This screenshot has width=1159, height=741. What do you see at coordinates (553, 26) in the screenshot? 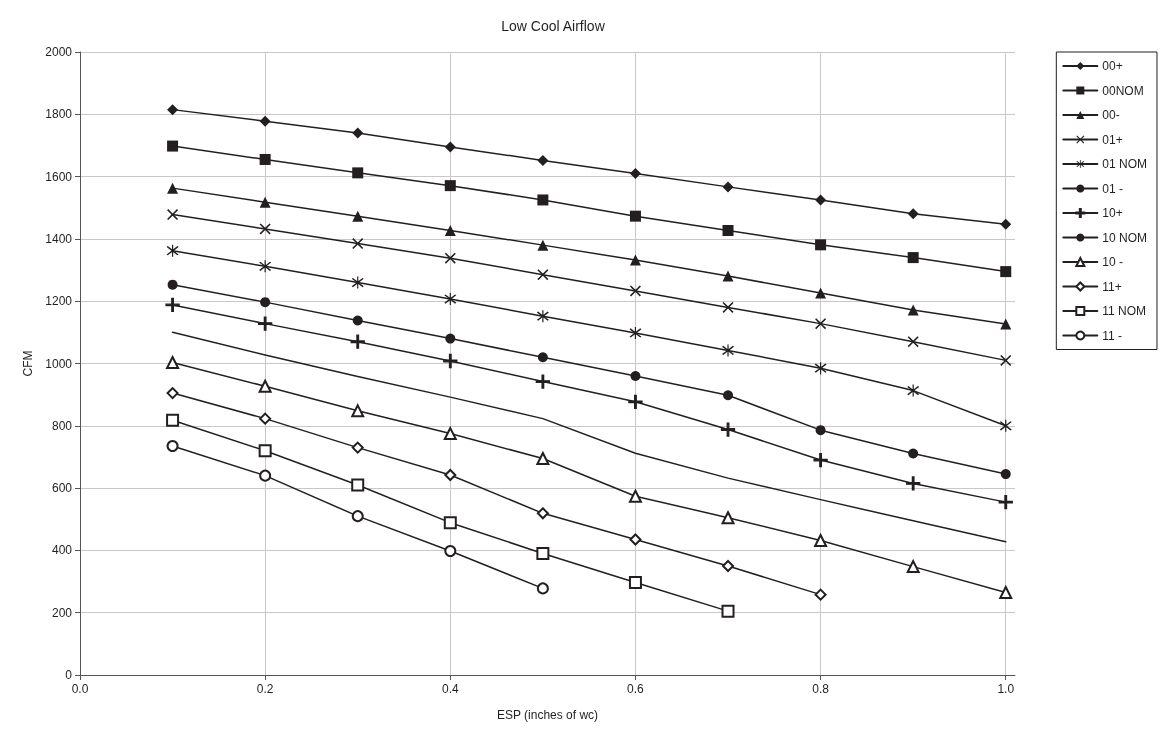
I see `chart-title: Low Cool Airflow` at bounding box center [553, 26].